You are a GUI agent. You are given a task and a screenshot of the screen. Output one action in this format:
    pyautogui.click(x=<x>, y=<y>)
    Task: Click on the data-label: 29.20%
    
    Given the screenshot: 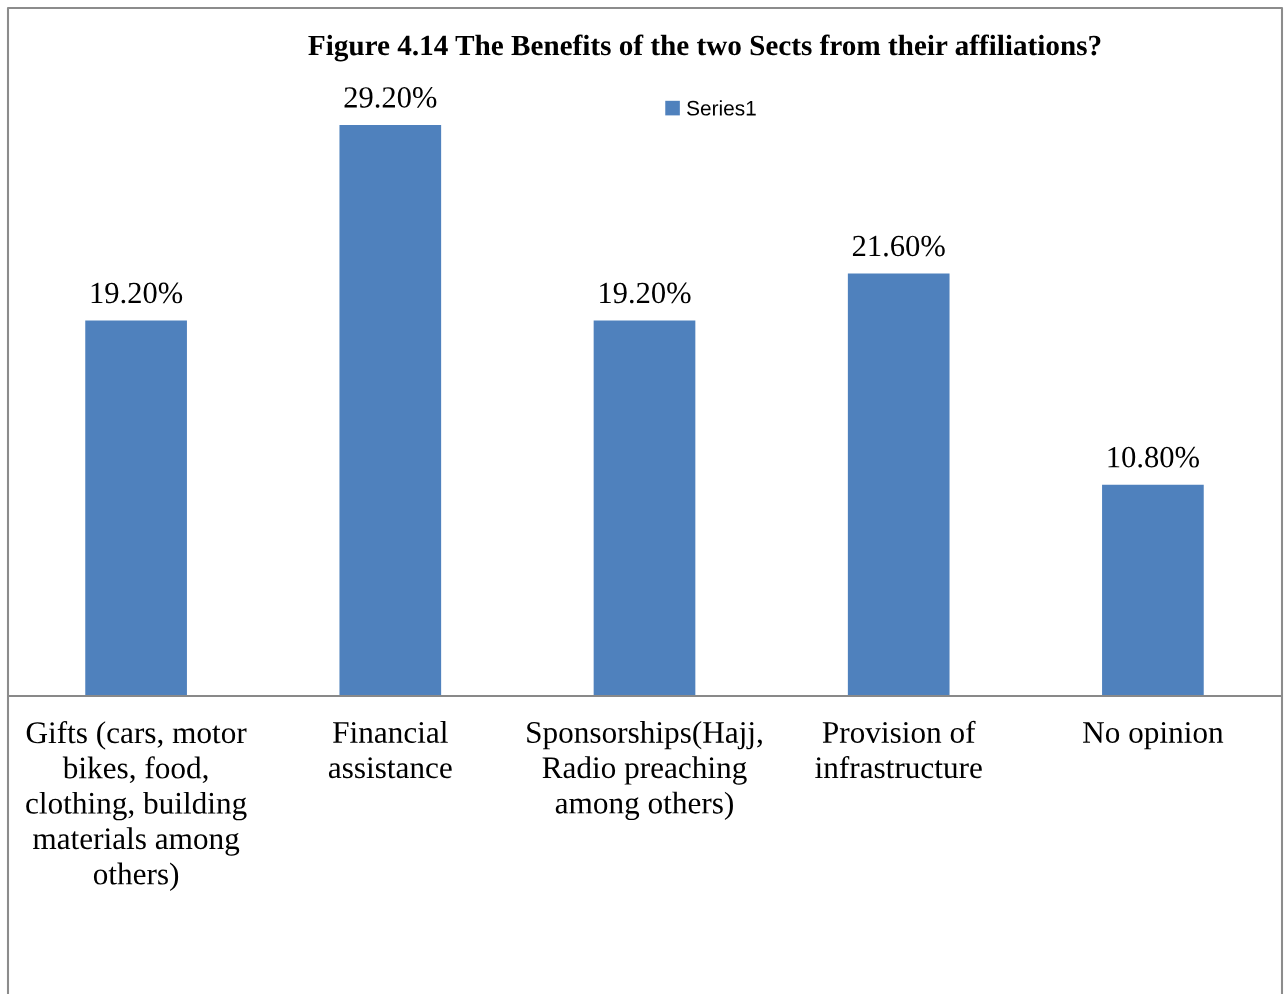 What is the action you would take?
    pyautogui.click(x=390, y=97)
    